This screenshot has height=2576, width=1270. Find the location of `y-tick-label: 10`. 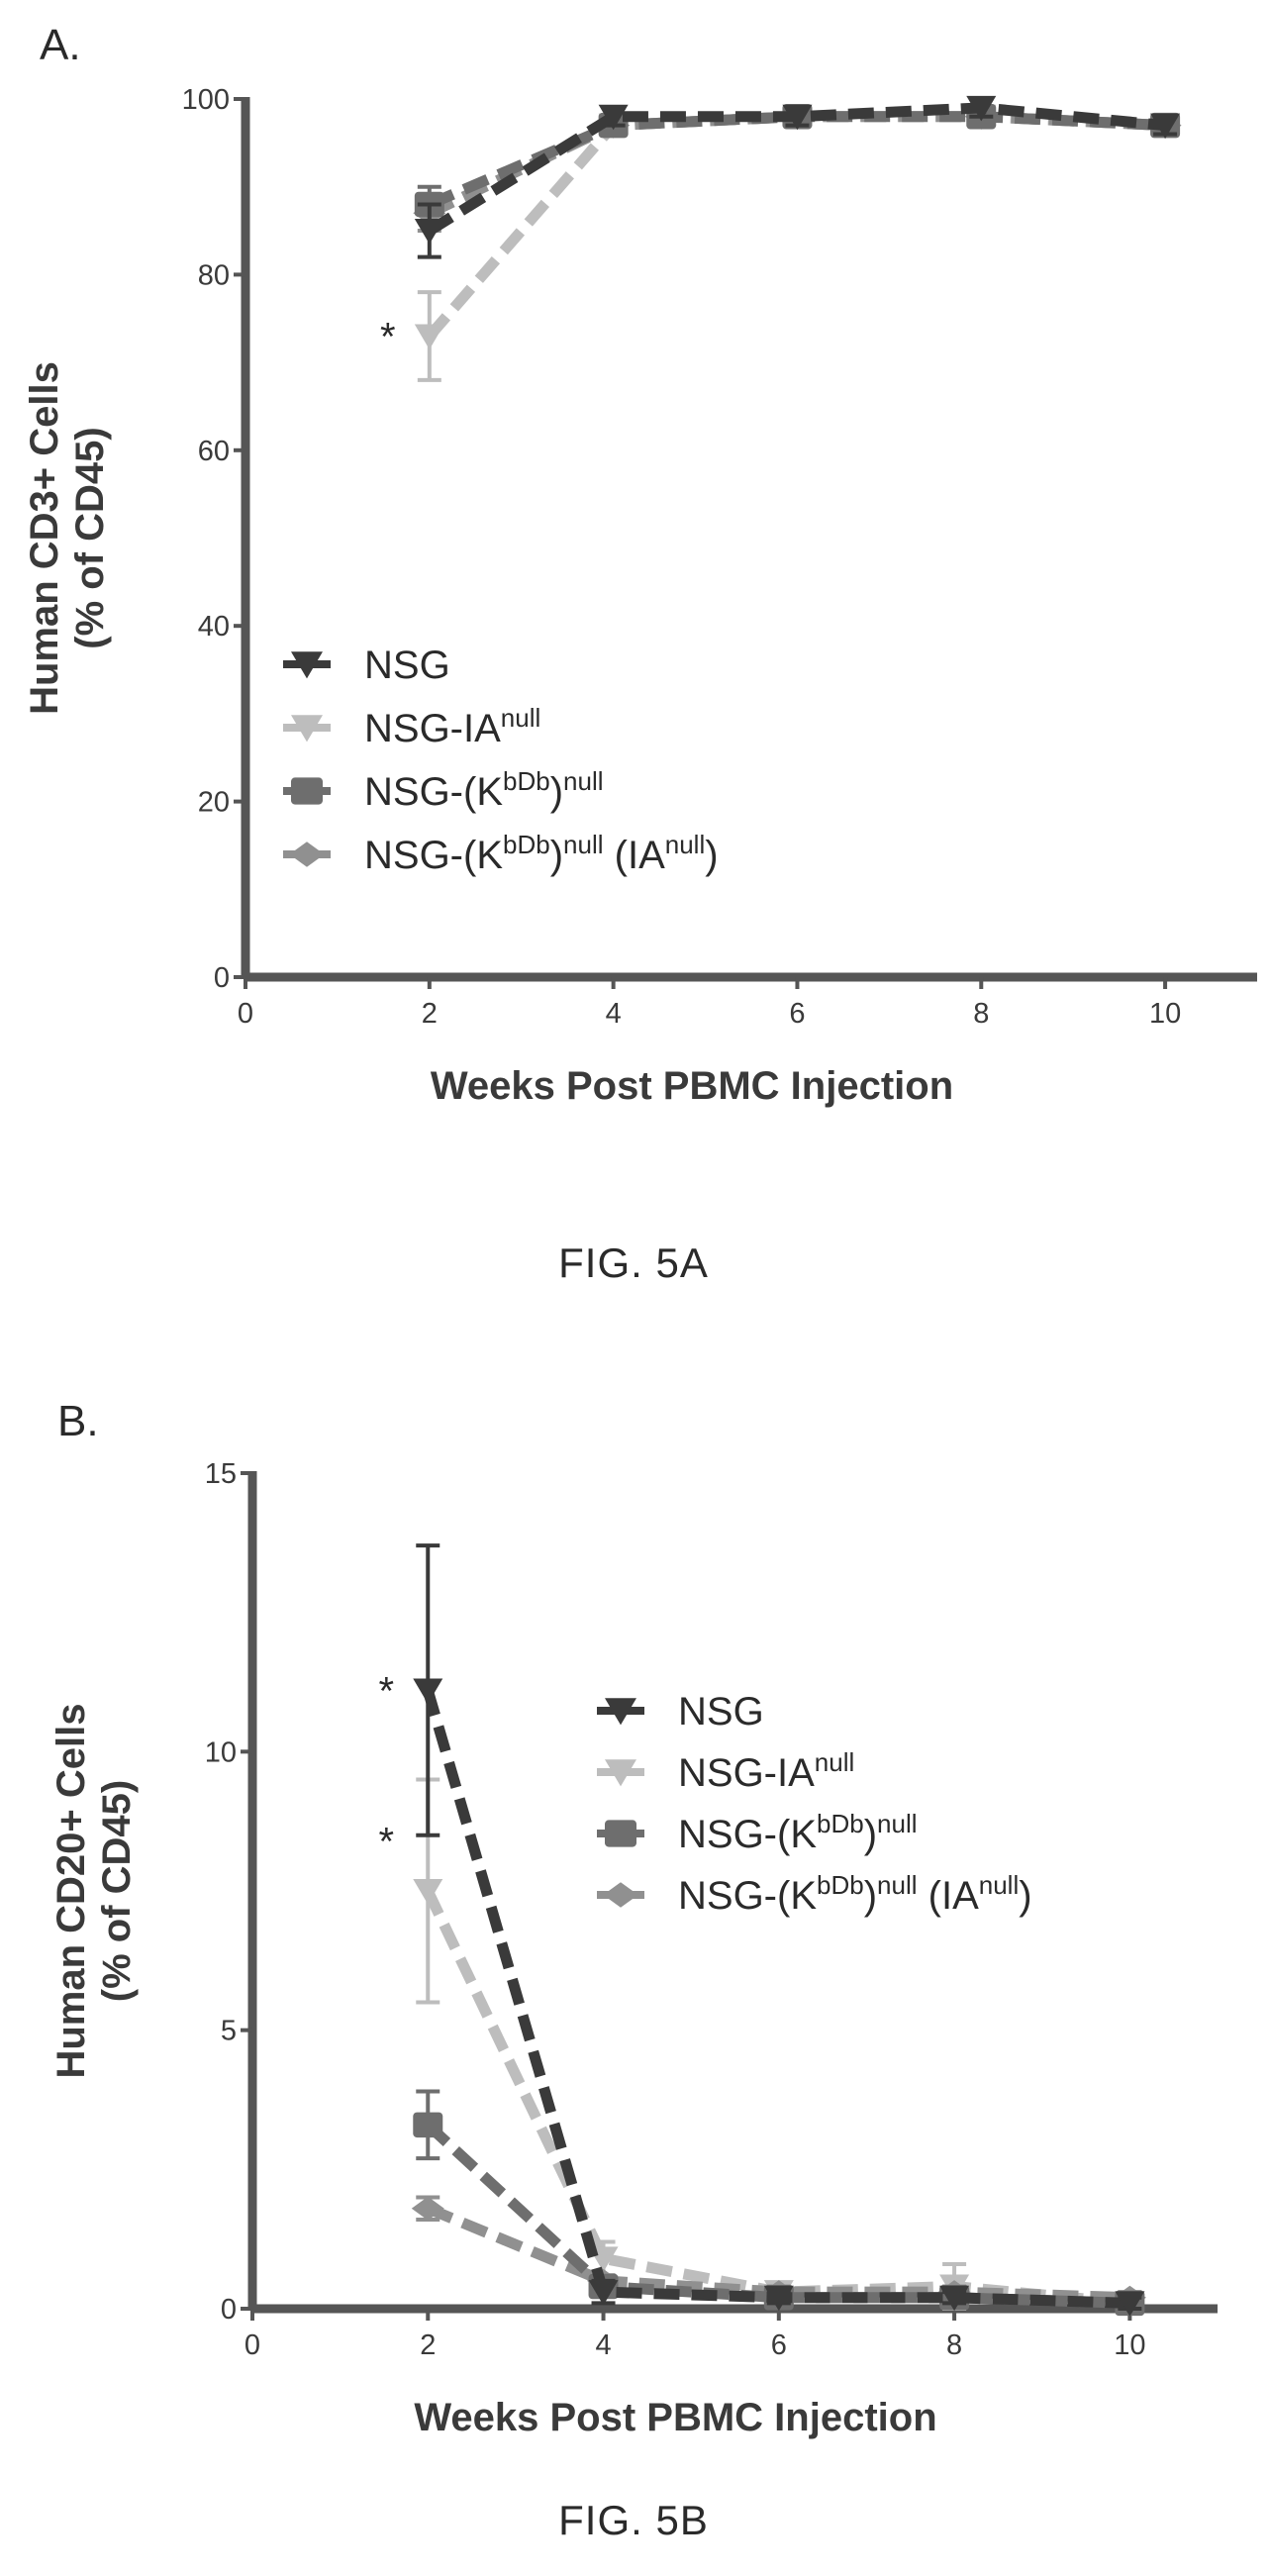

y-tick-label: 10 is located at coordinates (221, 1752).